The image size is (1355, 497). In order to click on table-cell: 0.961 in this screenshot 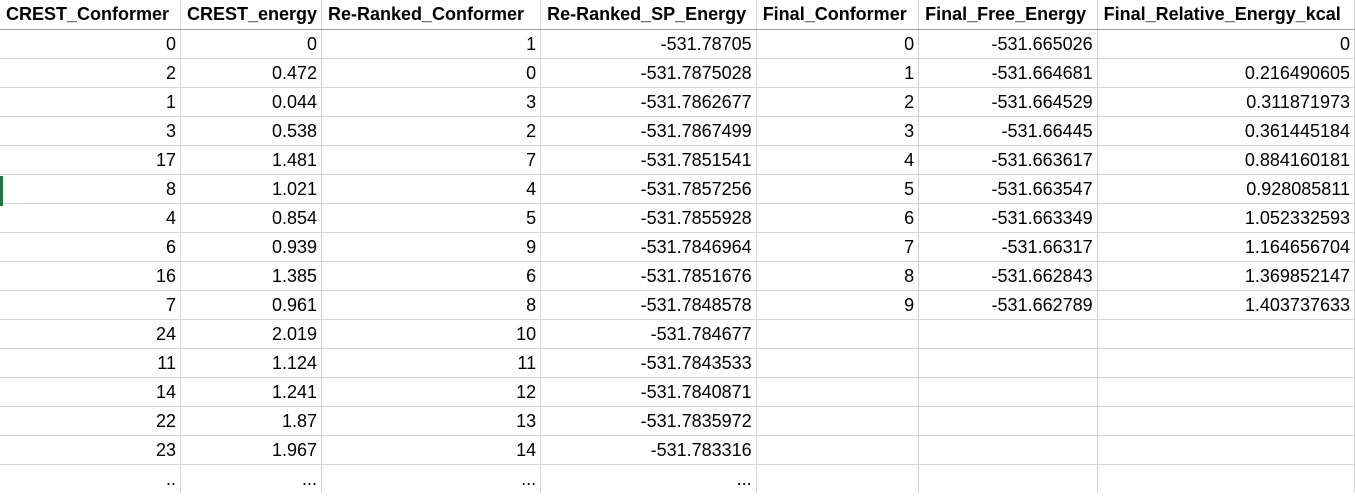, I will do `click(251, 305)`.